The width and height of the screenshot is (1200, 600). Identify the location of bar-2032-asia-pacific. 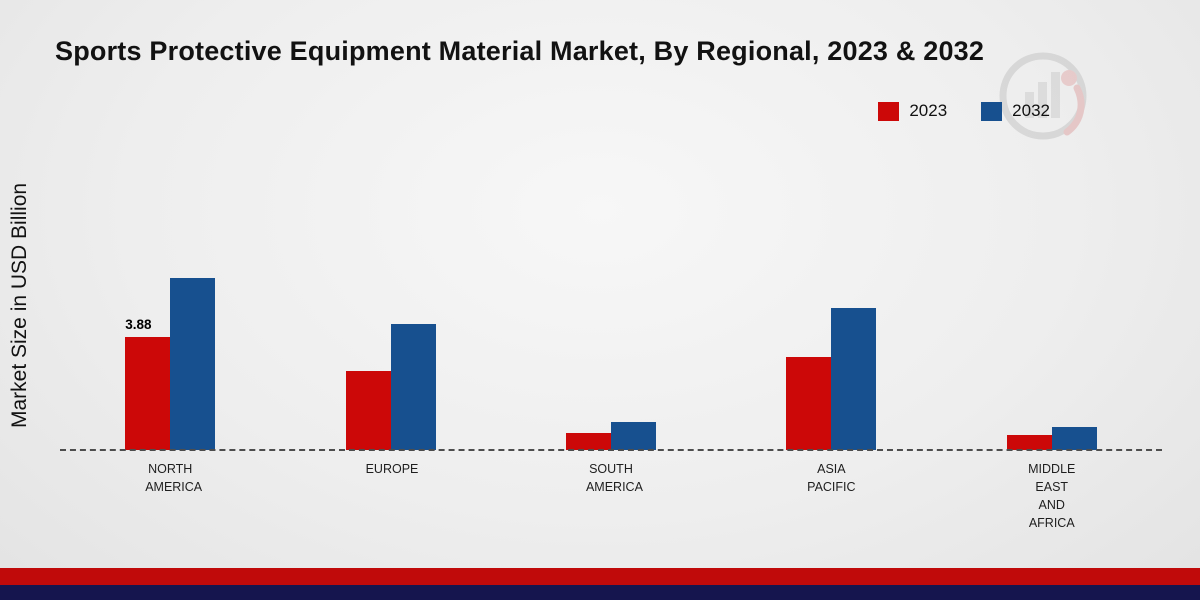
(854, 379).